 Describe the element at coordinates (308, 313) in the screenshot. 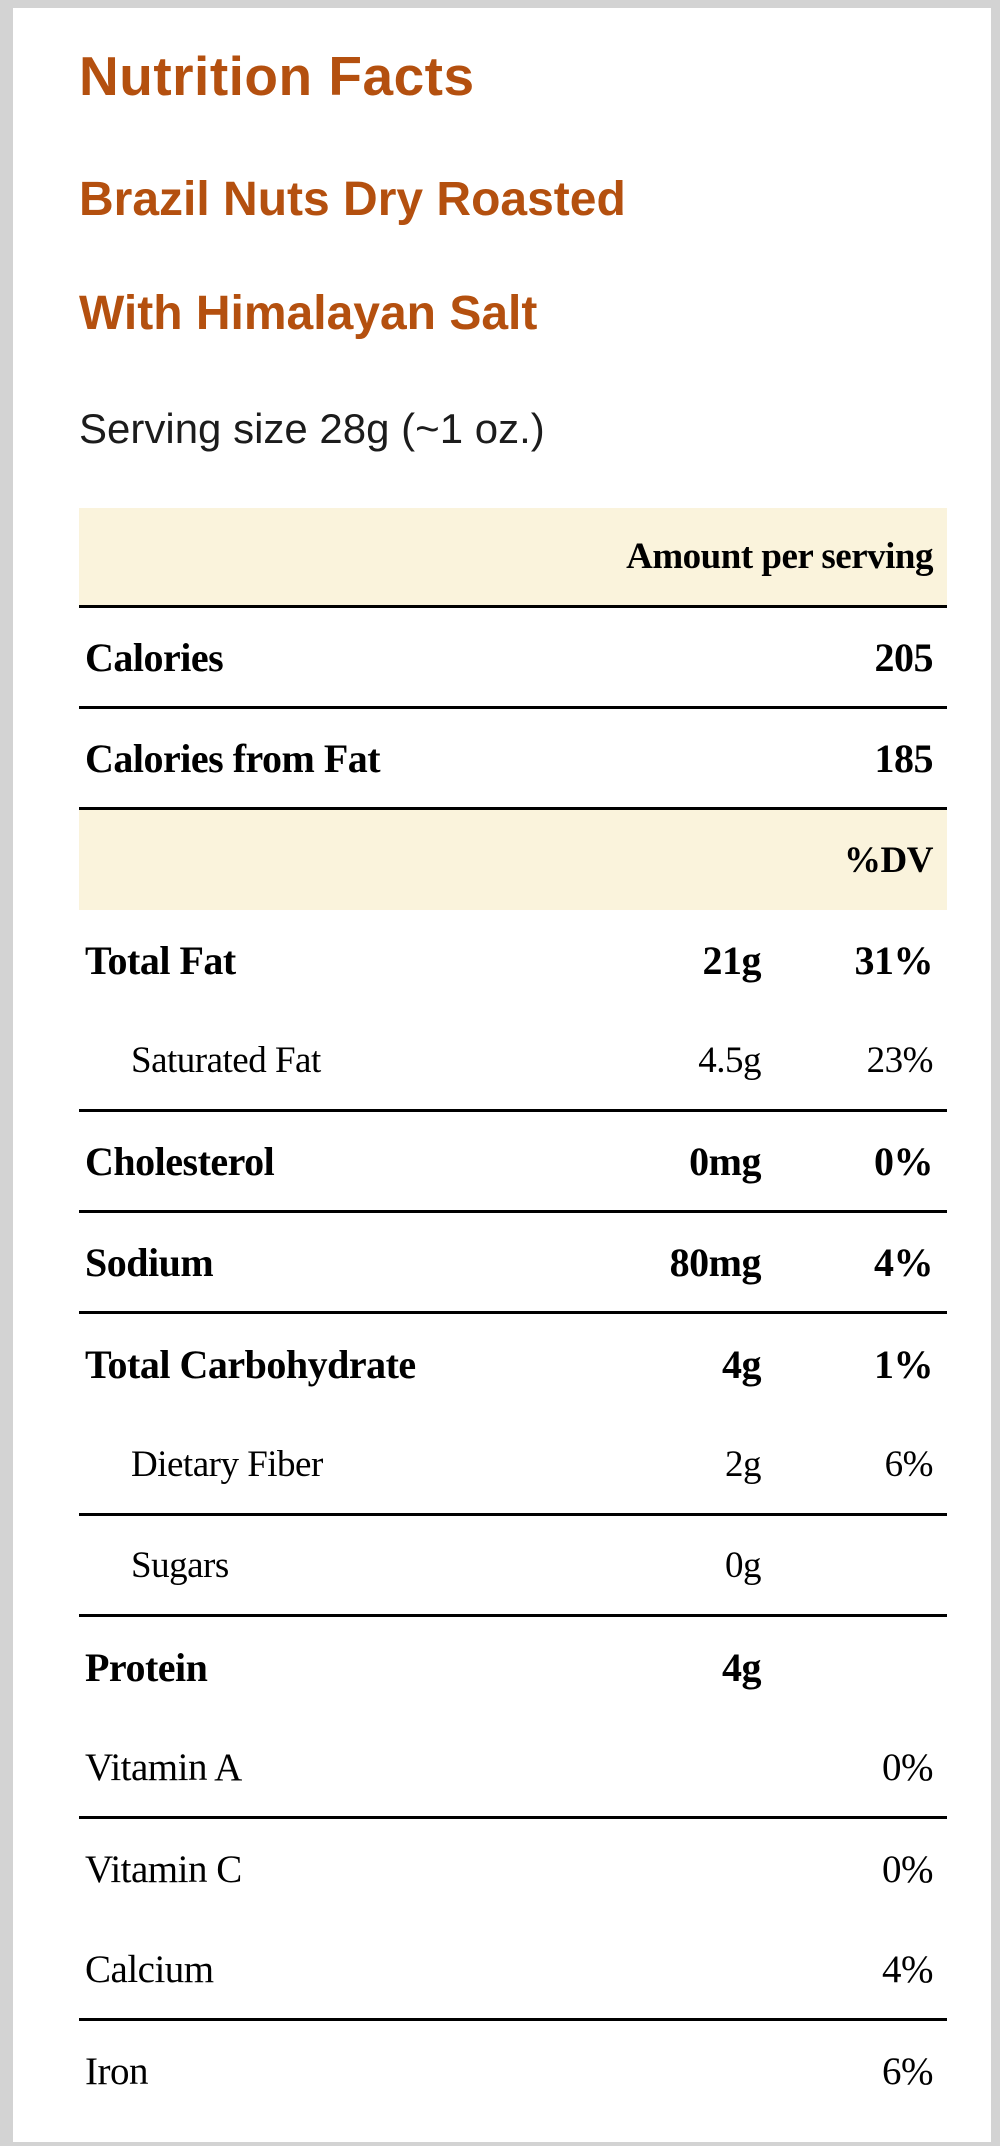

I see `product-name-line2: With Himalayan Salt` at that location.